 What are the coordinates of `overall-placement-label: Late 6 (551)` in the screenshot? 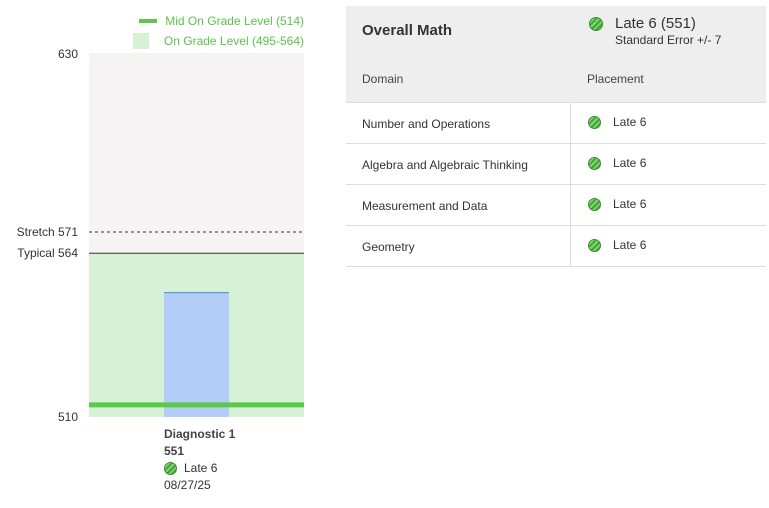 It's located at (655, 23).